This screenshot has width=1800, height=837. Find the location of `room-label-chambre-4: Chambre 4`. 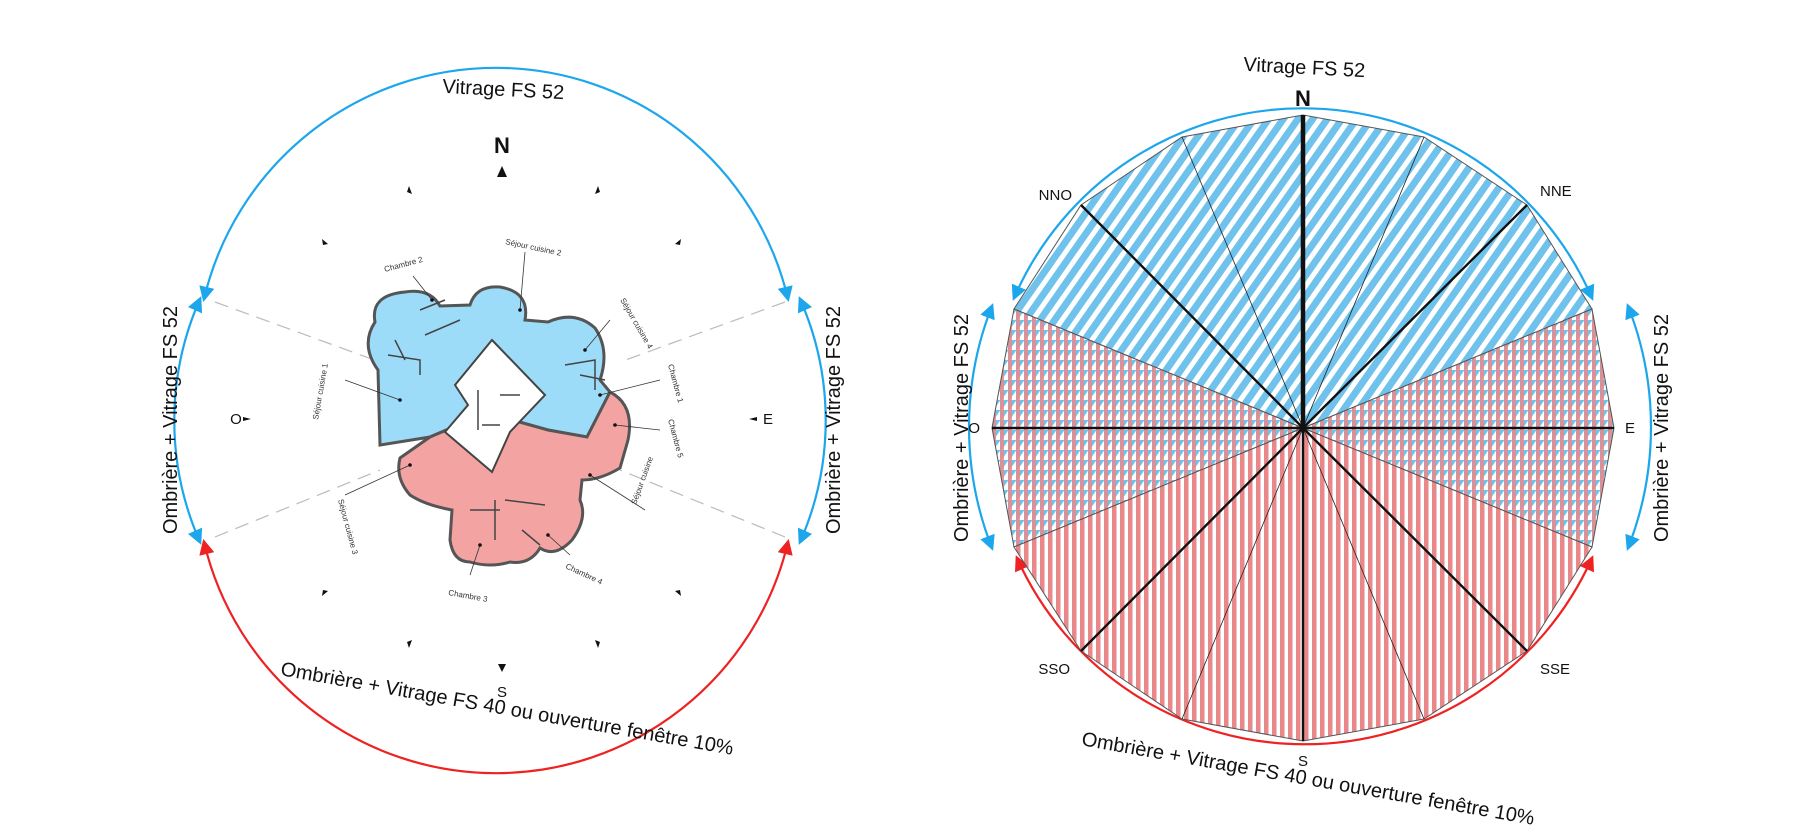

room-label-chambre-4: Chambre 4 is located at coordinates (584, 574).